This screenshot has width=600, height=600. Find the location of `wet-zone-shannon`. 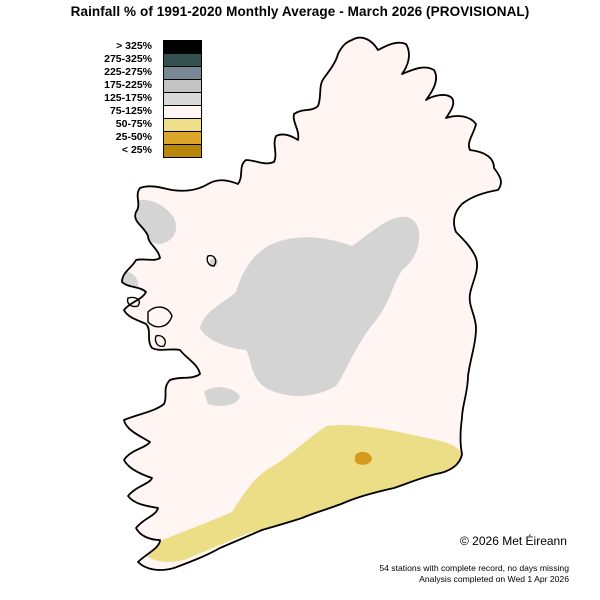

wet-zone-shannon is located at coordinates (222, 396).